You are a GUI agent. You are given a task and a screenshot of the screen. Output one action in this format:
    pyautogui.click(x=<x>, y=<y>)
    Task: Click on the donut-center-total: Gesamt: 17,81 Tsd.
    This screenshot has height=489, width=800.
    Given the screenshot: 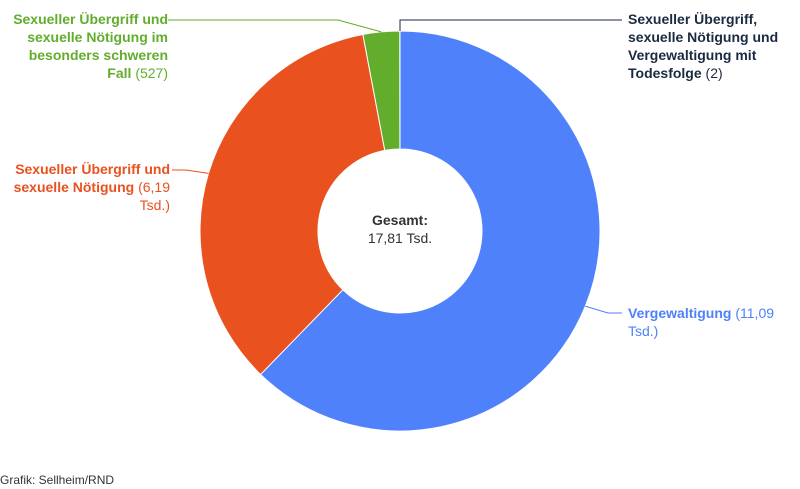 What is the action you would take?
    pyautogui.click(x=400, y=229)
    